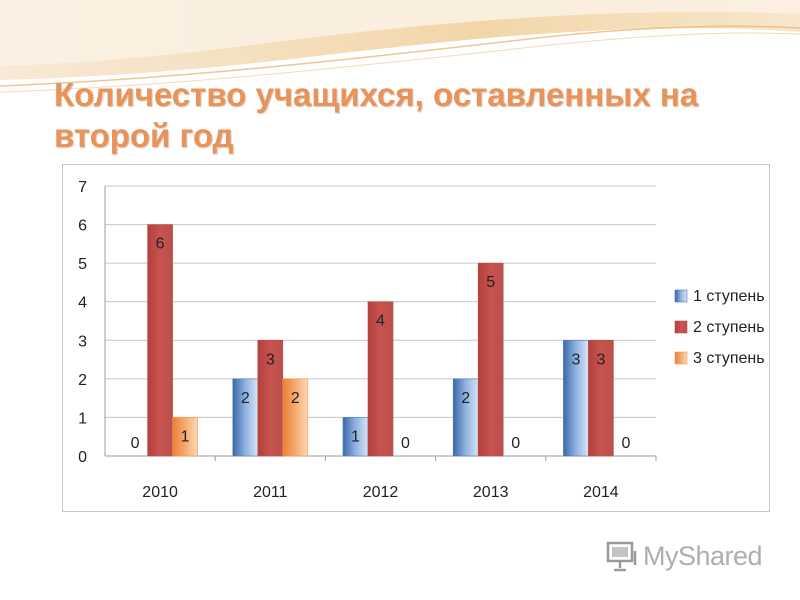  Describe the element at coordinates (82, 264) in the screenshot. I see `y-tick-label: 5` at that location.